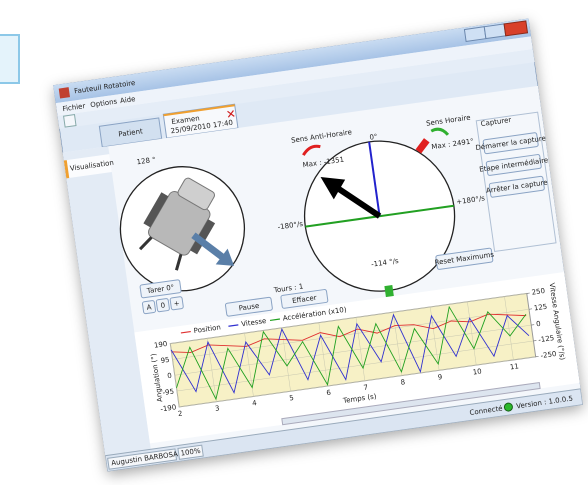 This screenshot has height=485, width=588. Describe the element at coordinates (180, 414) in the screenshot. I see `x-tick-label: 2` at that location.